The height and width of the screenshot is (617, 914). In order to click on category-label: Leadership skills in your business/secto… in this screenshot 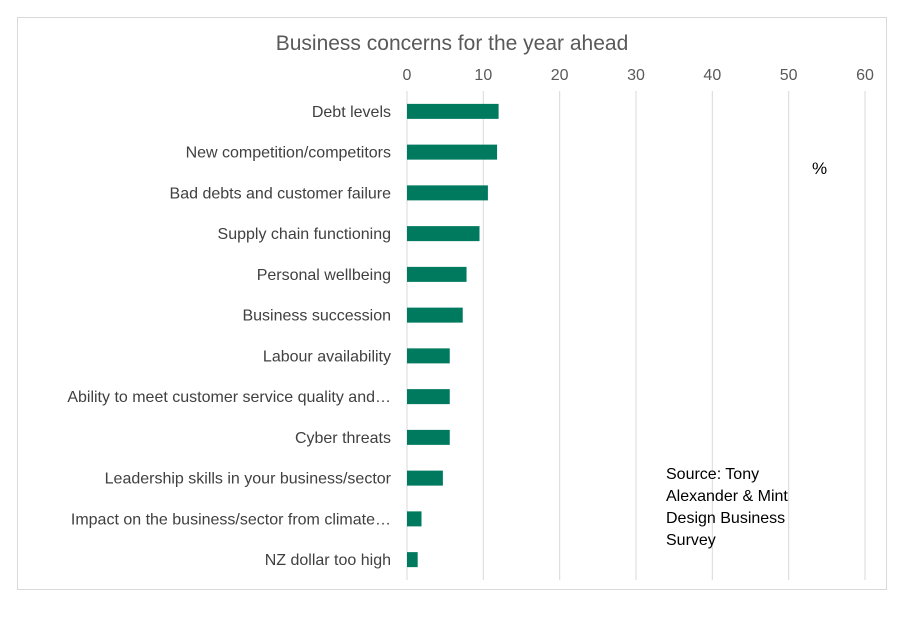, I will do `click(248, 479)`.